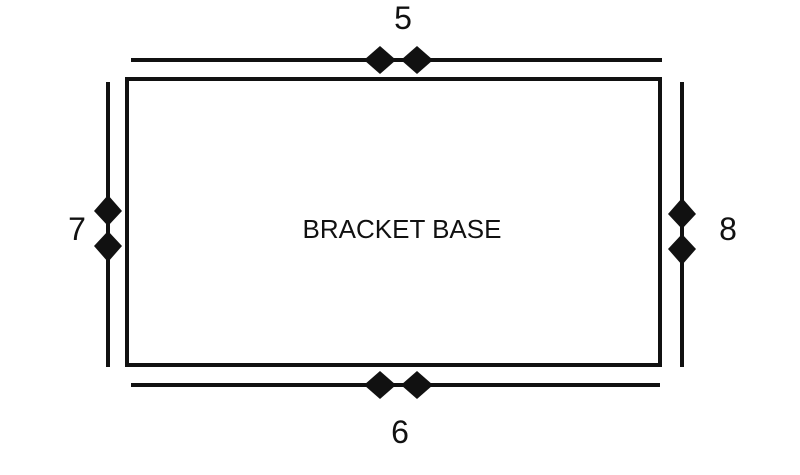 This screenshot has height=475, width=800. Describe the element at coordinates (417, 60) in the screenshot. I see `top-right-arrowhead` at that location.